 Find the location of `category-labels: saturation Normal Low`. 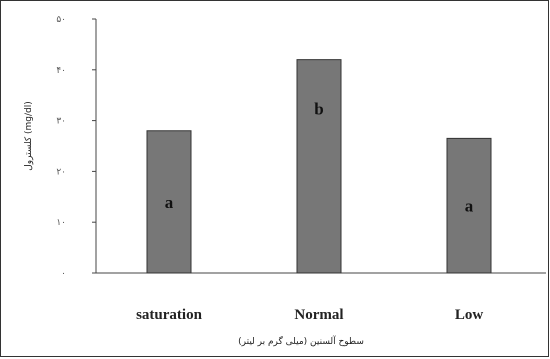

category-labels: saturation Normal Low is located at coordinates (309, 315).